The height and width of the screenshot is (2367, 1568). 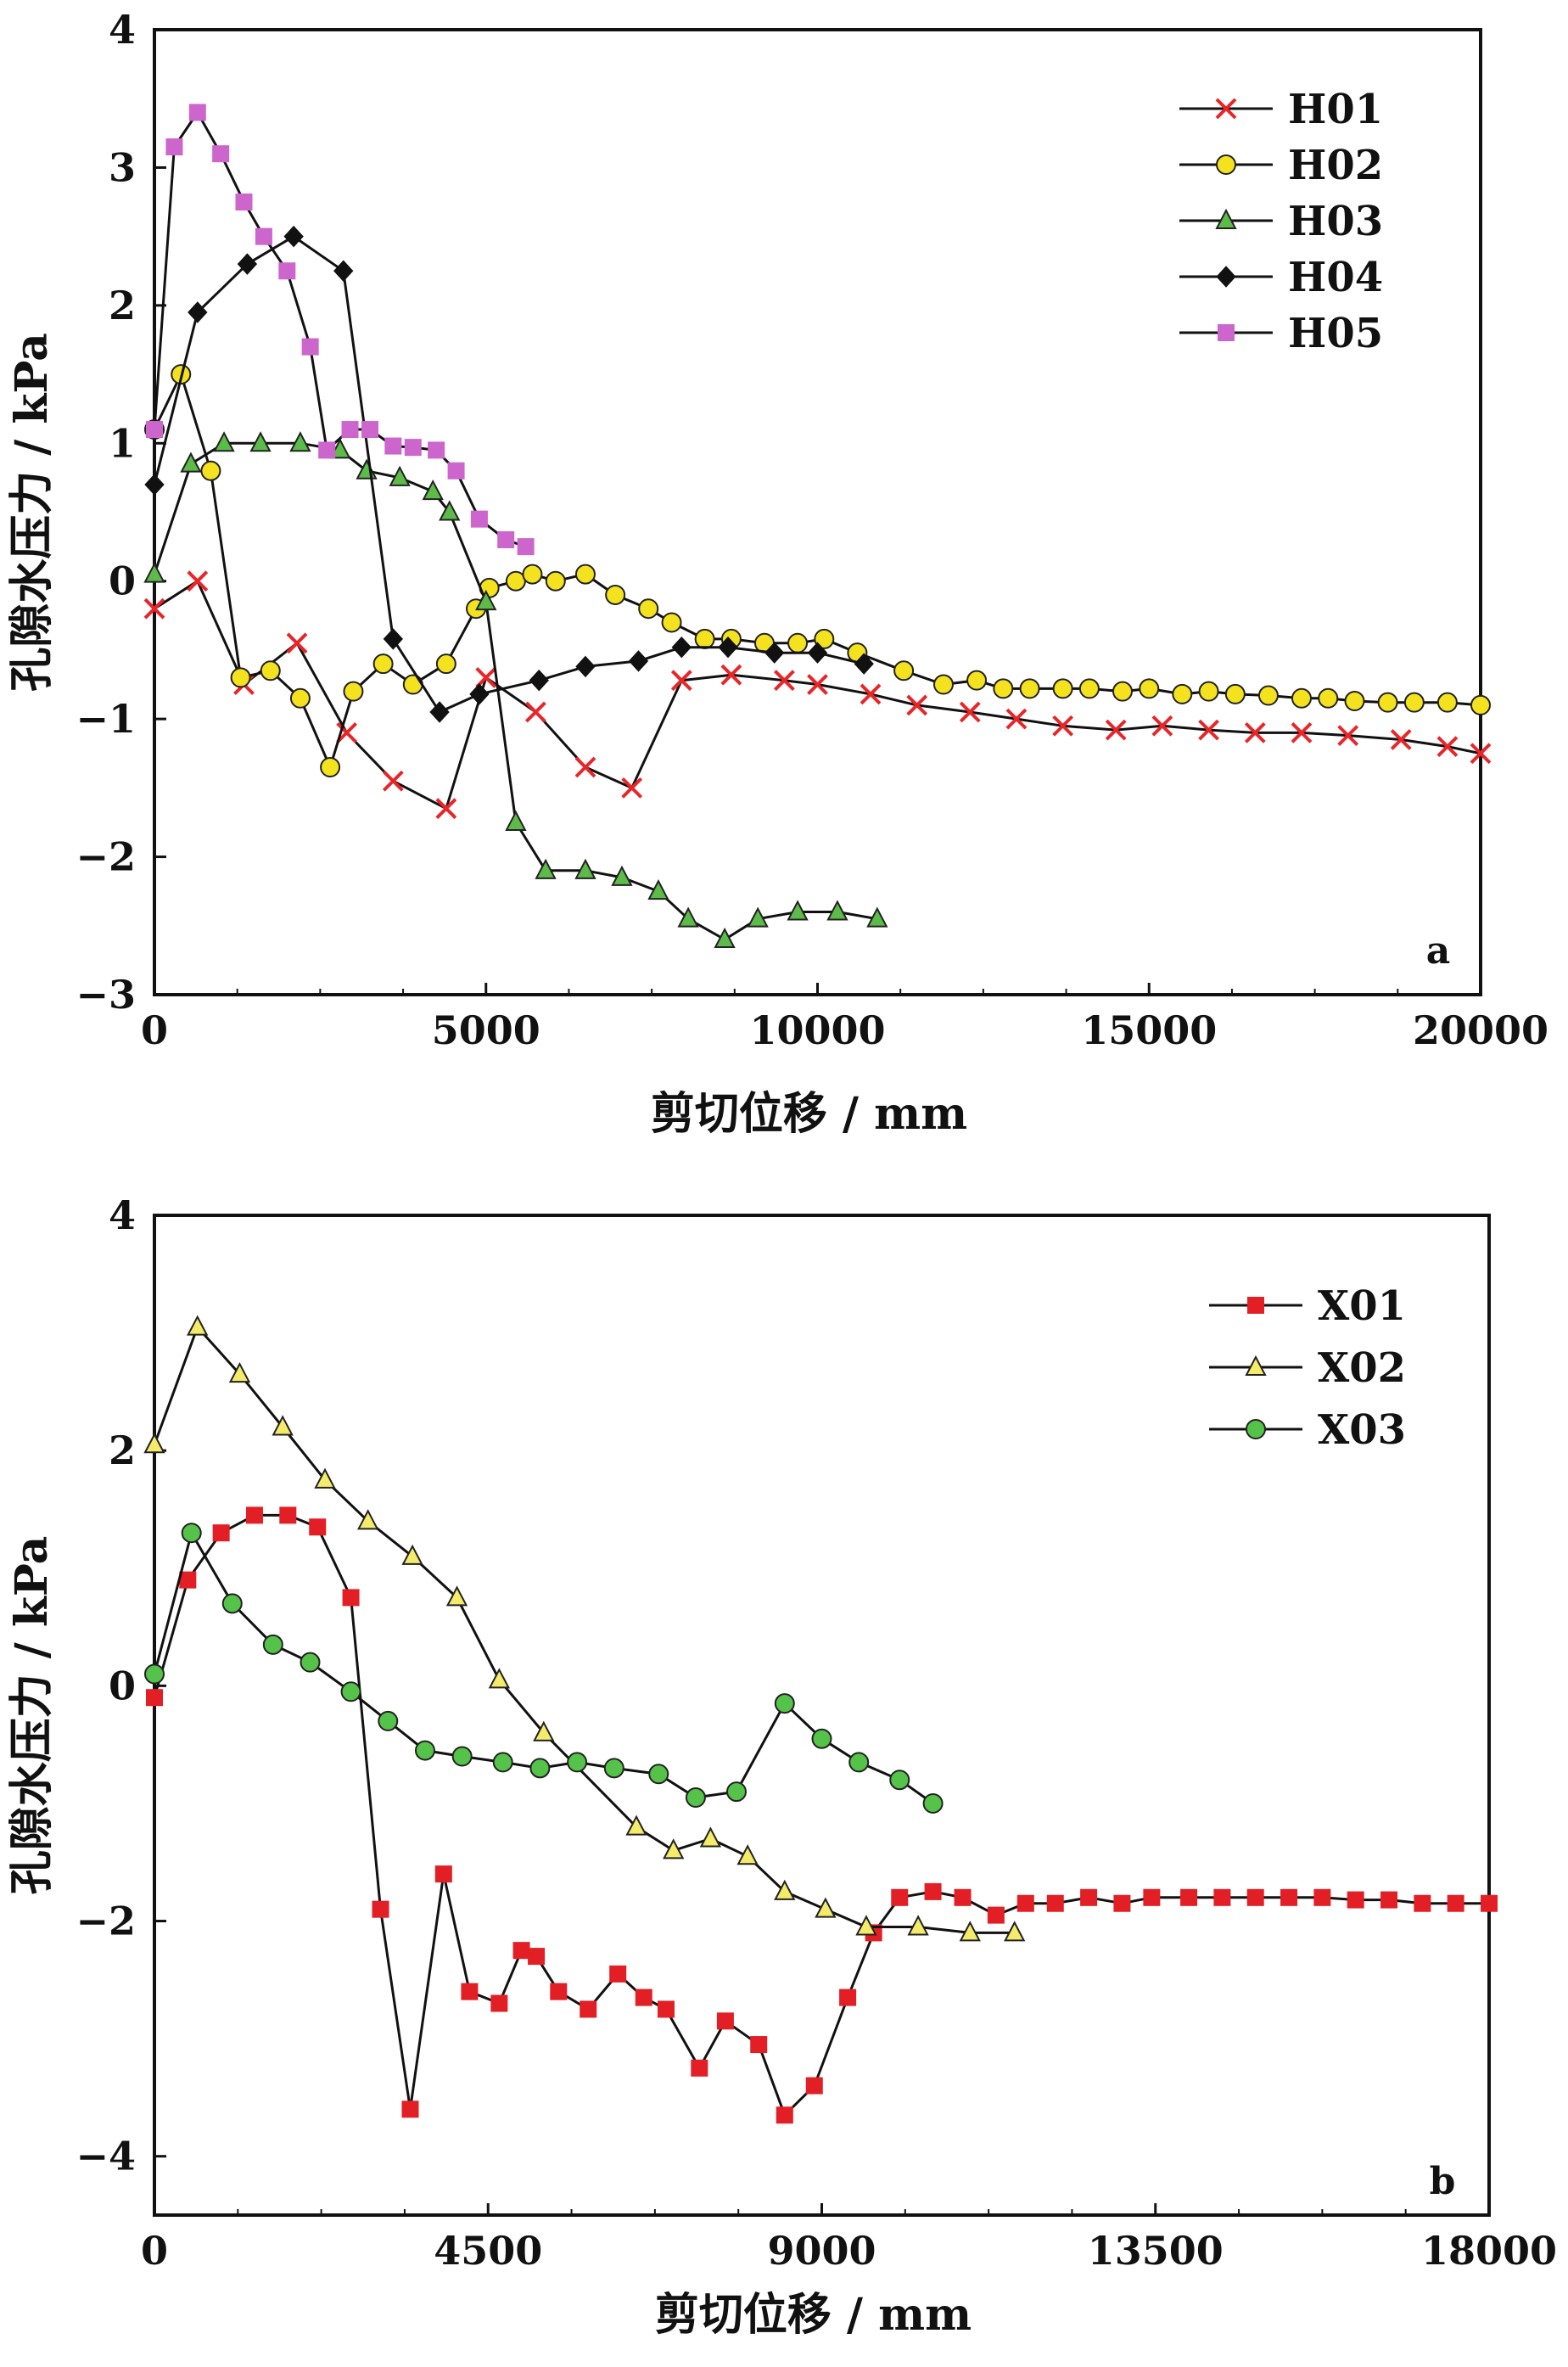 I want to click on y-tick-label: −2, so click(x=106, y=1921).